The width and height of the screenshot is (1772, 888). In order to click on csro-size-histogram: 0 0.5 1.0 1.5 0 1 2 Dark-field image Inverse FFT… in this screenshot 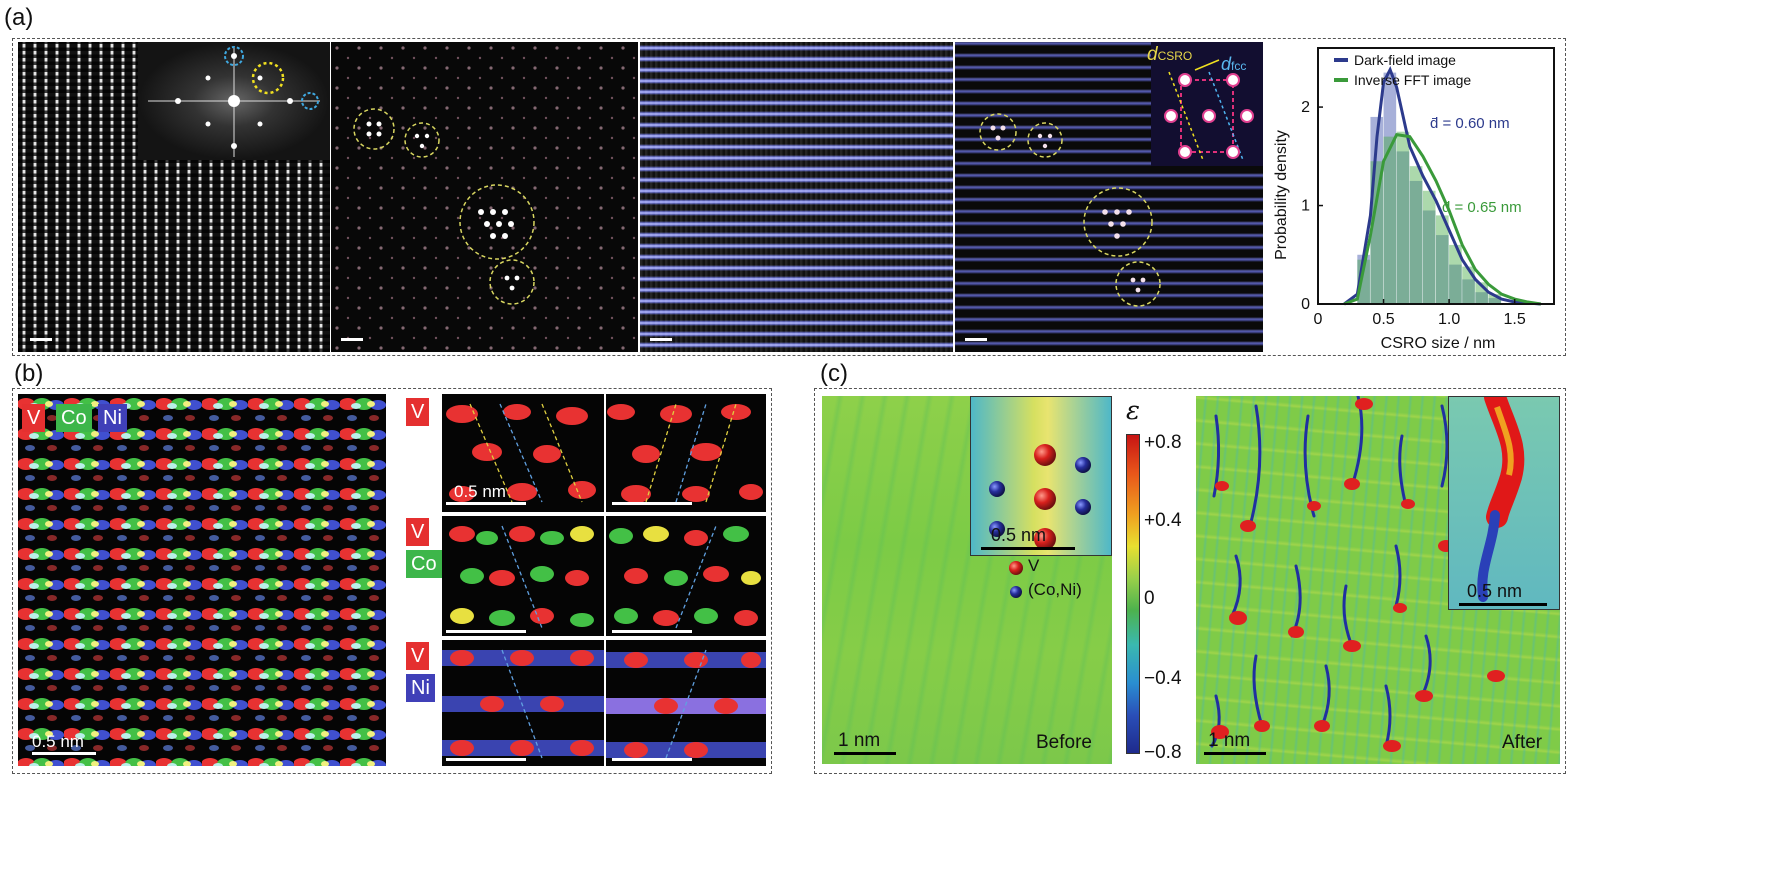, I will do `click(1414, 199)`.